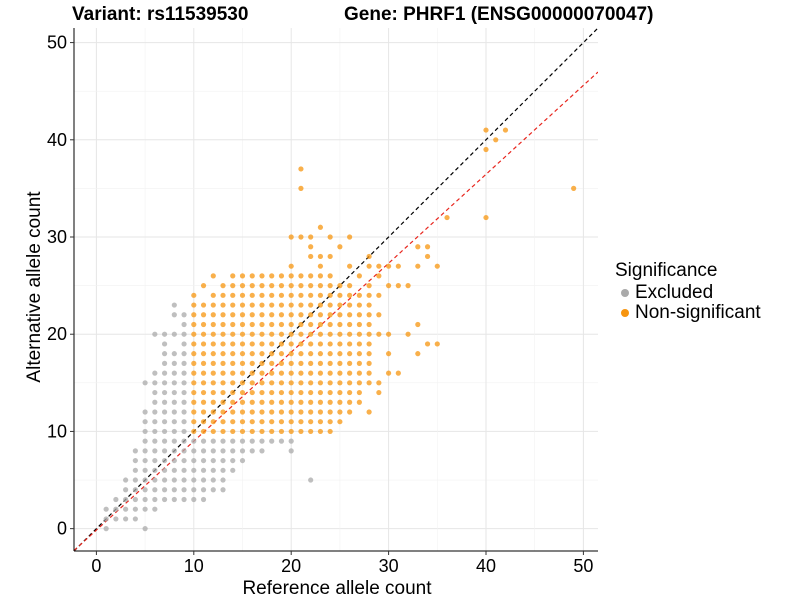 The image size is (800, 605). Describe the element at coordinates (57, 237) in the screenshot. I see `y-tick-label: 30` at that location.